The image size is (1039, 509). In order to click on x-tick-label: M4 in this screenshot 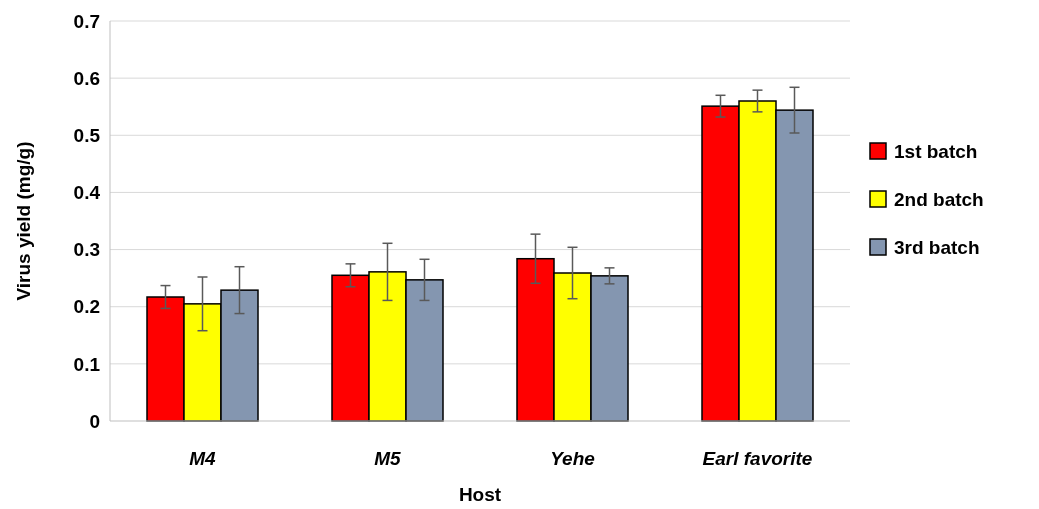, I will do `click(203, 458)`.